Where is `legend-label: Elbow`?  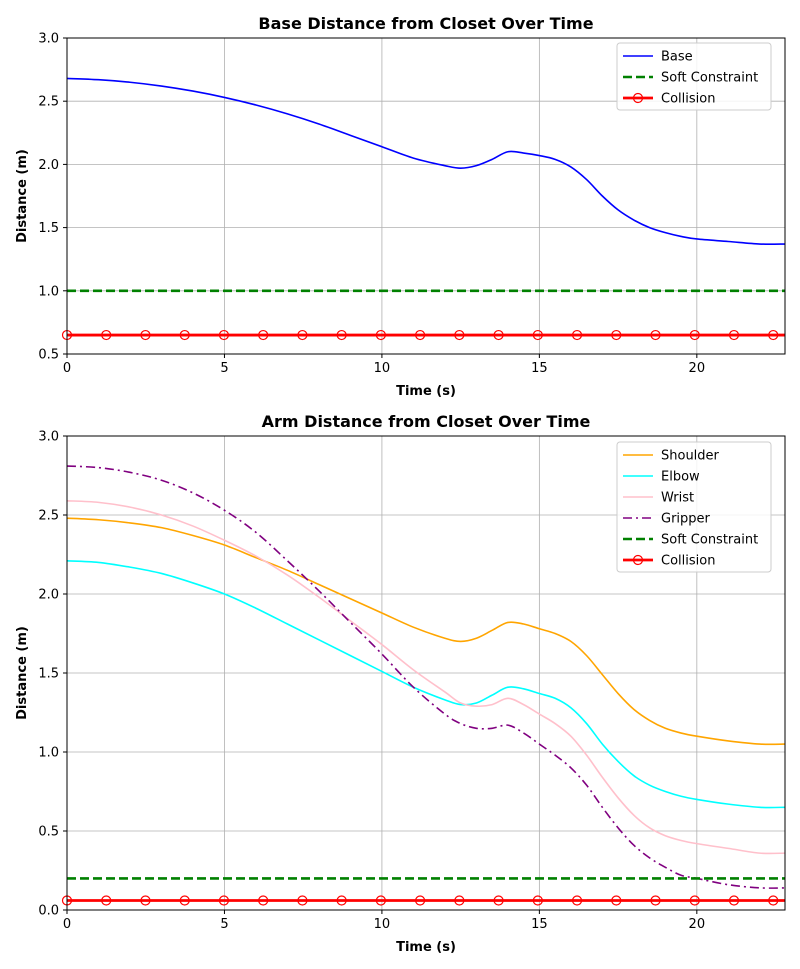
legend-label: Elbow is located at coordinates (680, 477).